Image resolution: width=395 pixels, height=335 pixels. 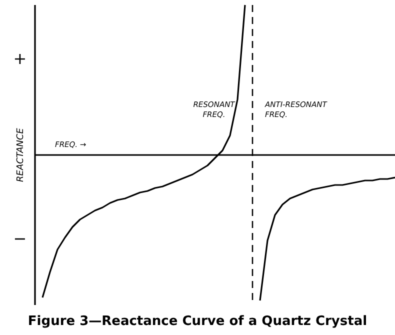 I want to click on text: Figure 3—Reactance Curve of a Quartz Crystal, so click(x=198, y=321).